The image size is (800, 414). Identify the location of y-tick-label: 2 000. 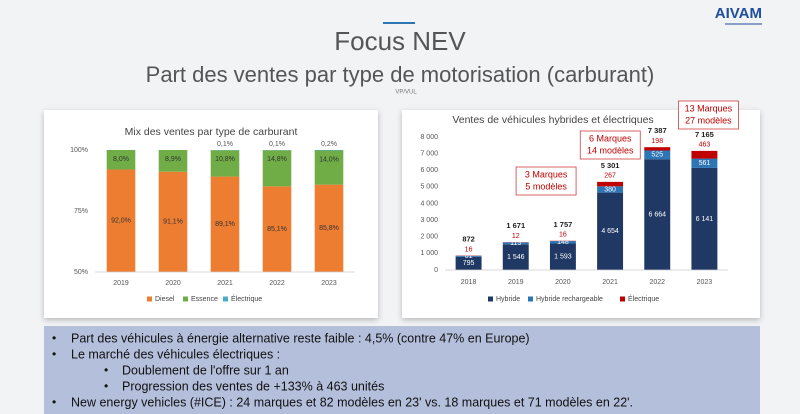
(429, 237).